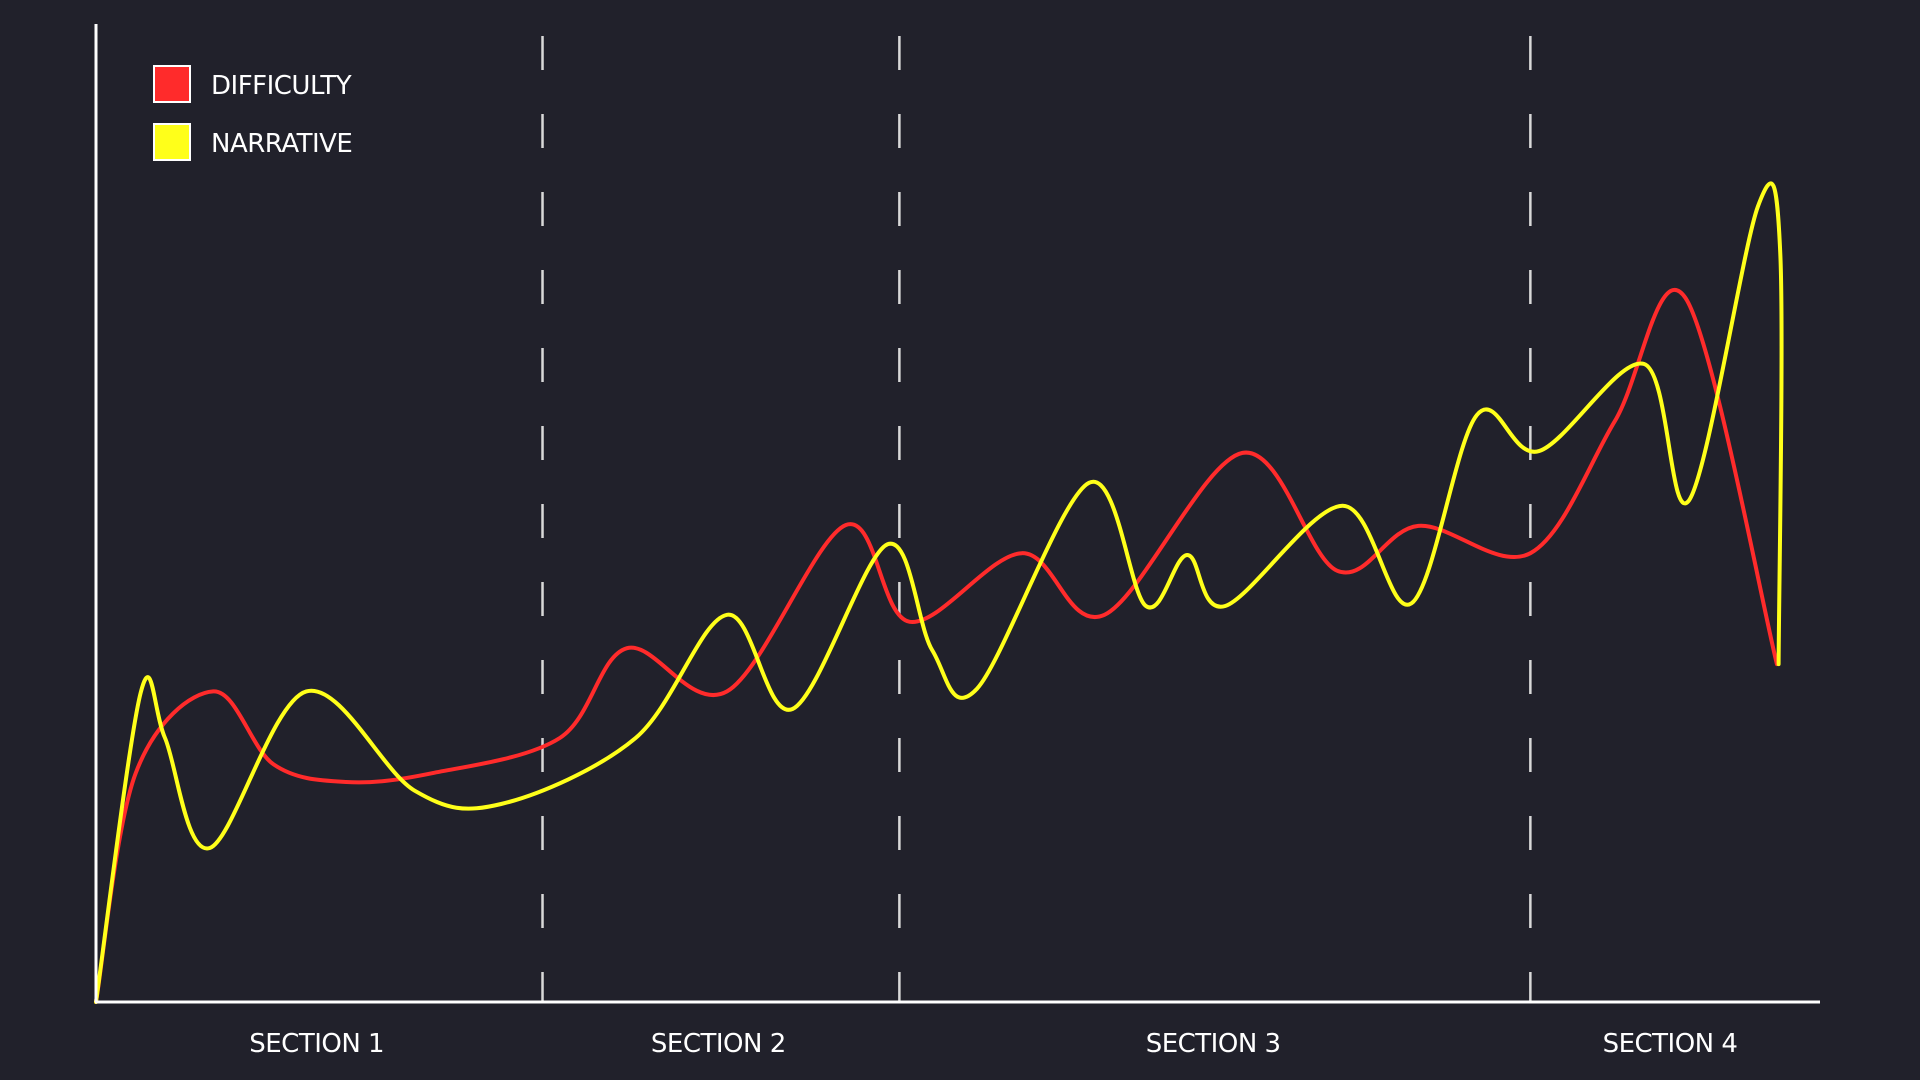  I want to click on section-label-3: SECTION 3, so click(1213, 1044).